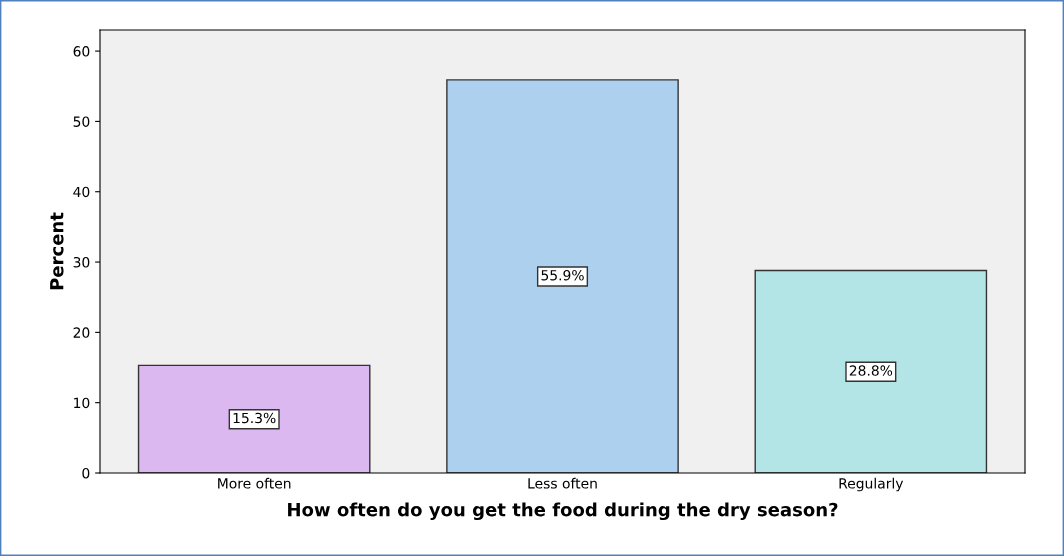 This screenshot has width=1064, height=556. What do you see at coordinates (871, 484) in the screenshot?
I see `x-tick-label: Regularly` at bounding box center [871, 484].